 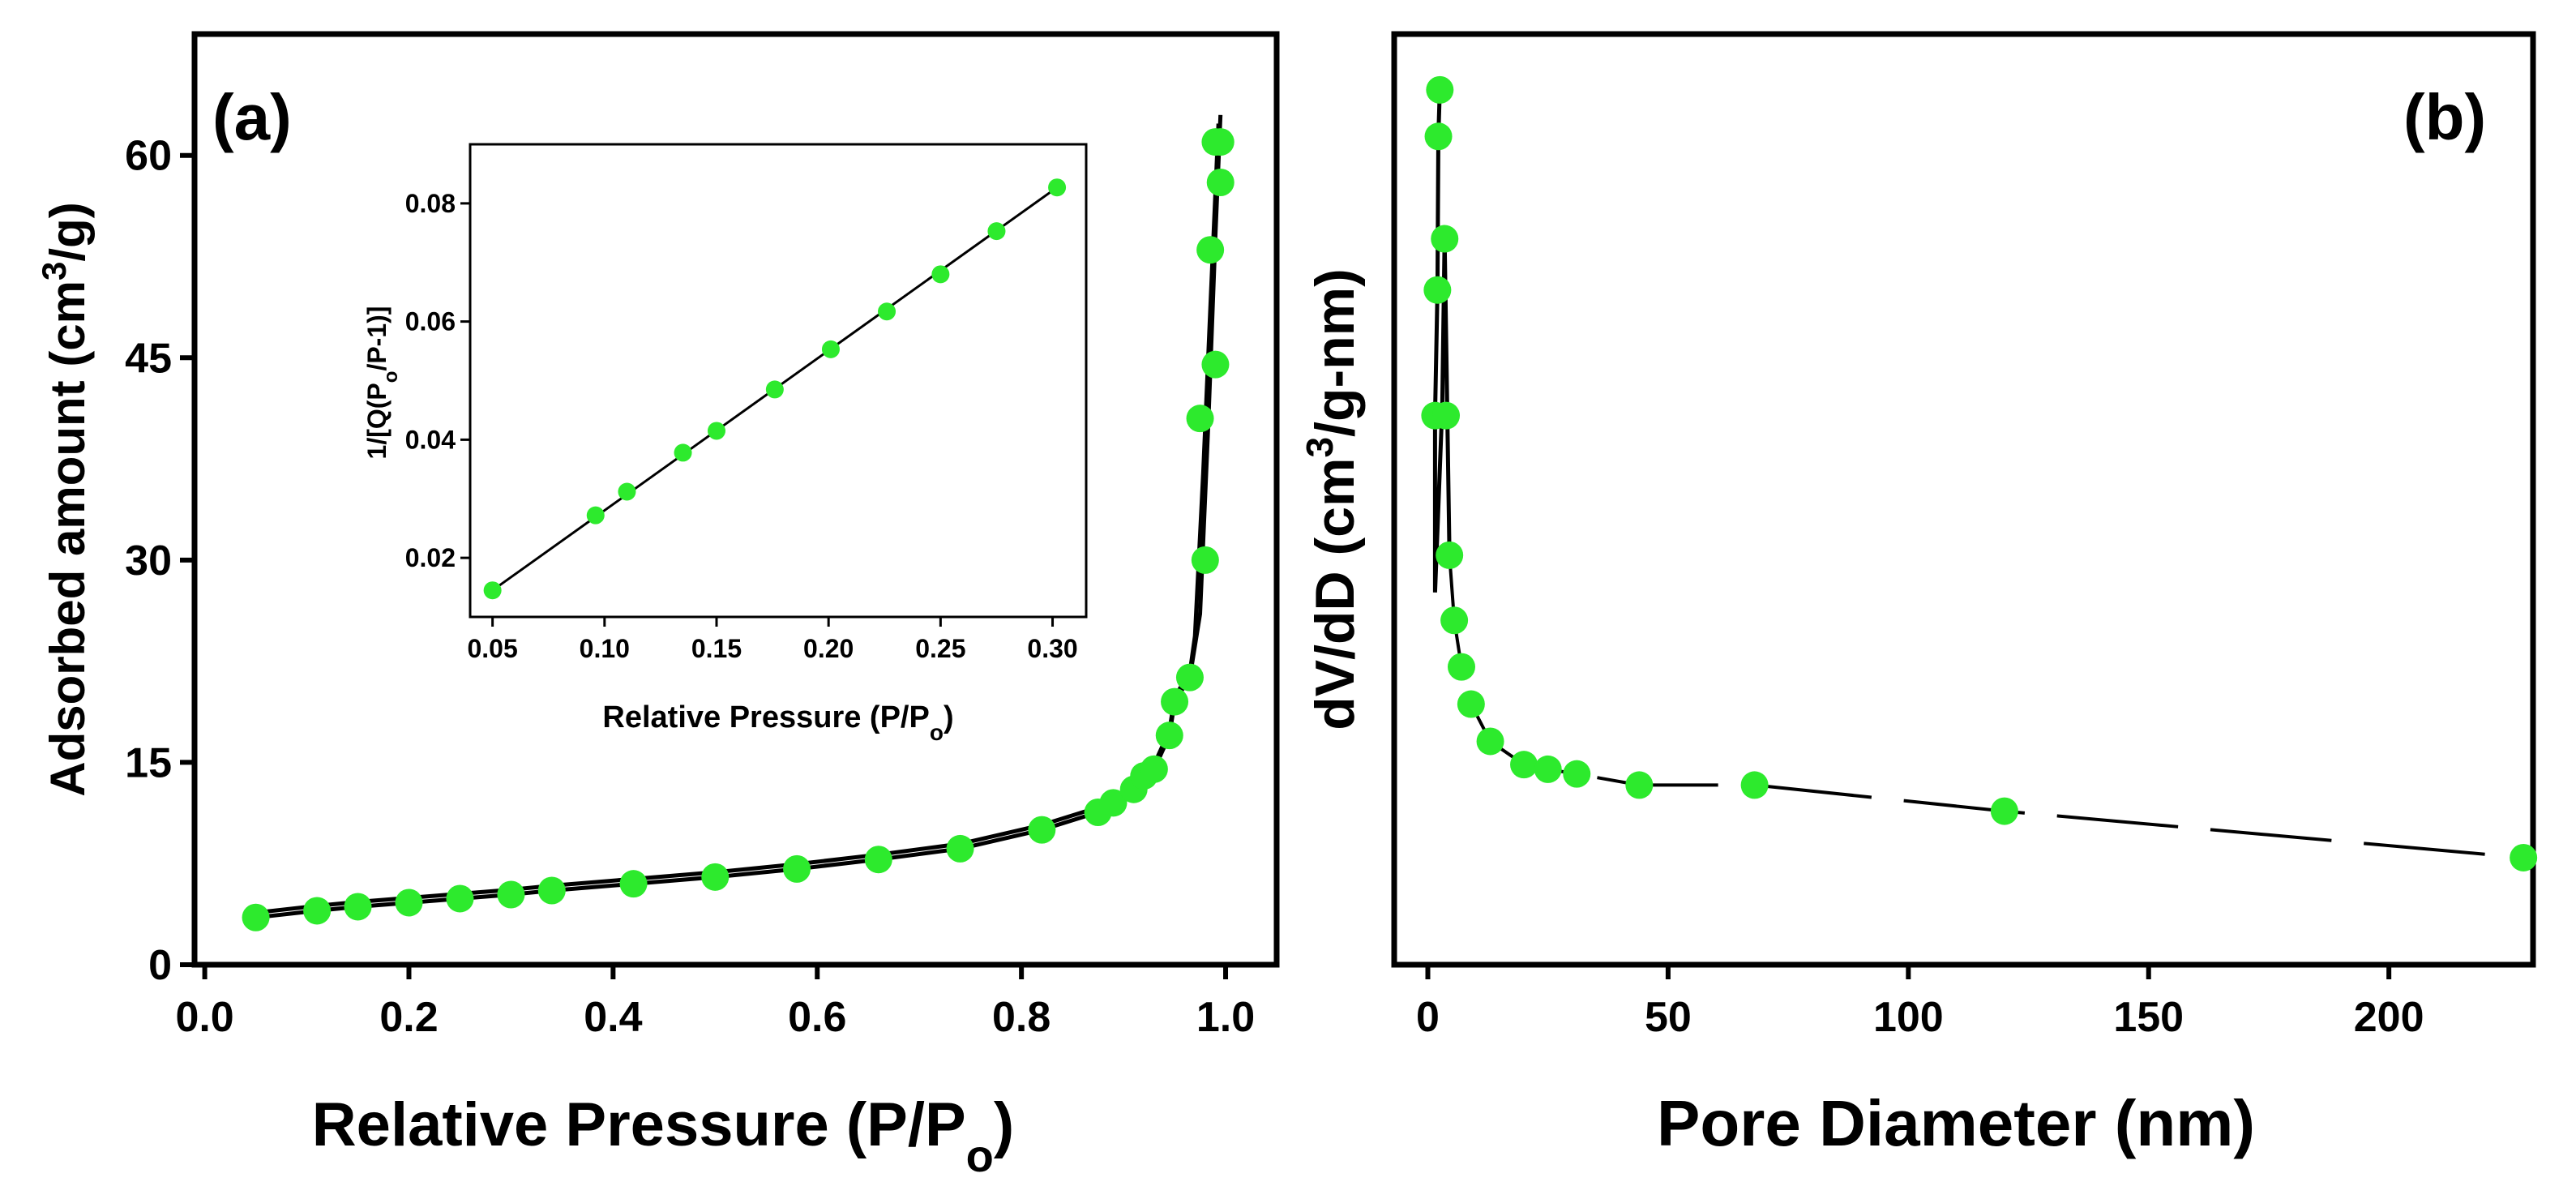 What do you see at coordinates (1986, 707) in the screenshot?
I see `distribution-tail-segment` at bounding box center [1986, 707].